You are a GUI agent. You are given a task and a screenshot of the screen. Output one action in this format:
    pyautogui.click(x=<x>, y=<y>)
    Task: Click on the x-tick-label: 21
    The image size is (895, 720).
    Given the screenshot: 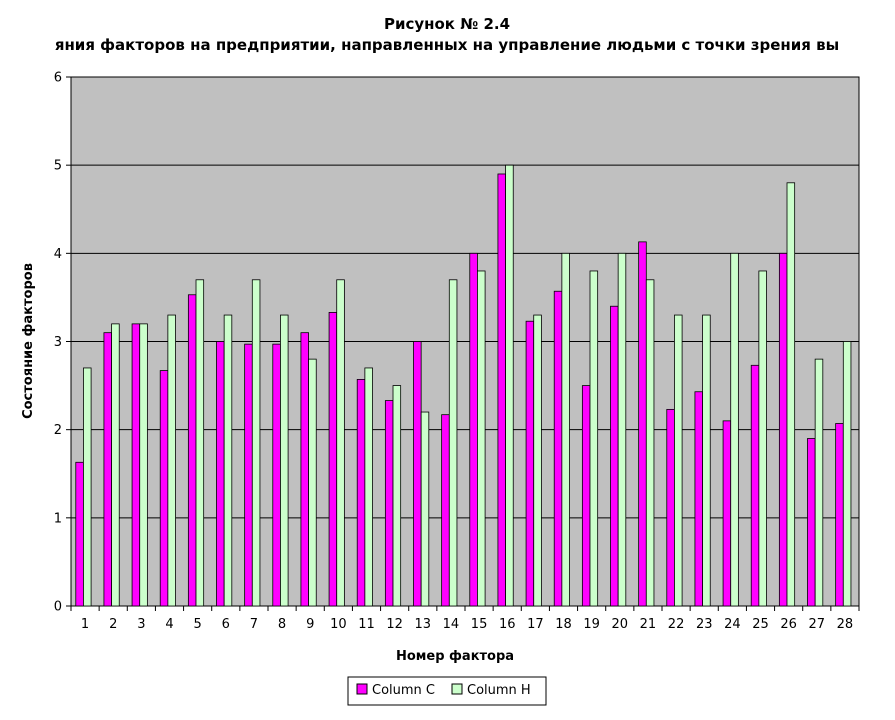 What is the action you would take?
    pyautogui.click(x=648, y=624)
    